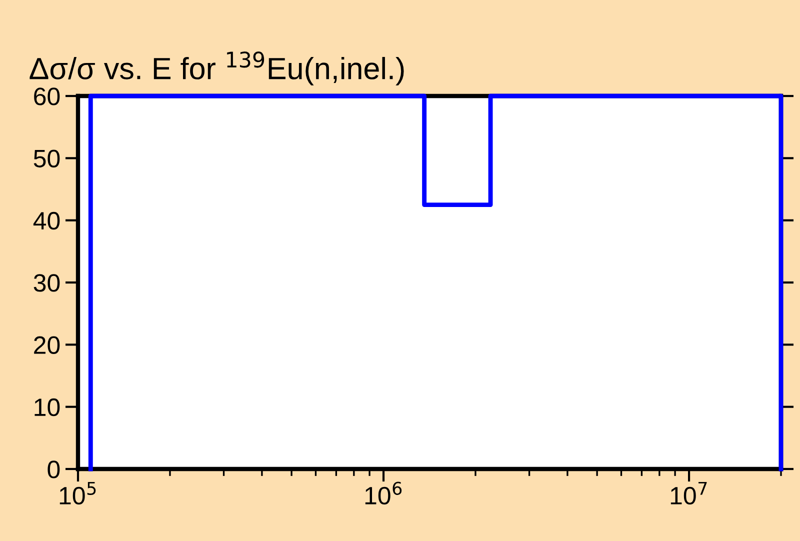  What do you see at coordinates (217, 69) in the screenshot?
I see `chart-title: Δσ/σ vs. E for $^{139}$Eu(n,inel.)` at bounding box center [217, 69].